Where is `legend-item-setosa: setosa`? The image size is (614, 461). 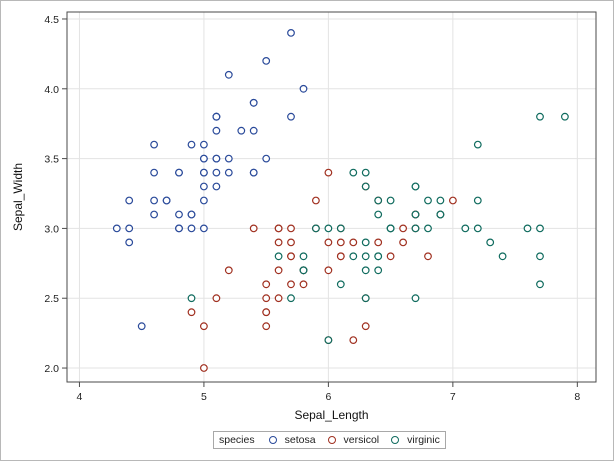 legend-item-setosa: setosa is located at coordinates (292, 440).